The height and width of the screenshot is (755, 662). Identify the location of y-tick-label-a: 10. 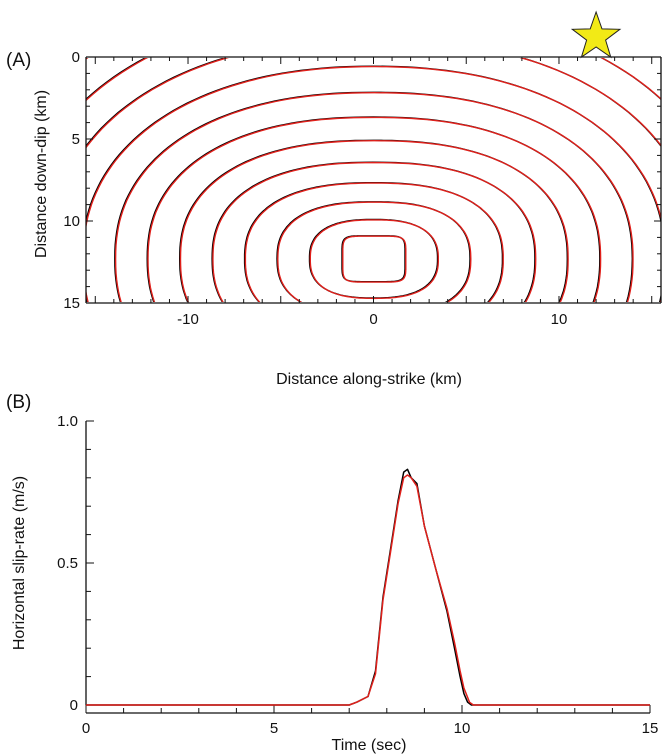
(71, 221).